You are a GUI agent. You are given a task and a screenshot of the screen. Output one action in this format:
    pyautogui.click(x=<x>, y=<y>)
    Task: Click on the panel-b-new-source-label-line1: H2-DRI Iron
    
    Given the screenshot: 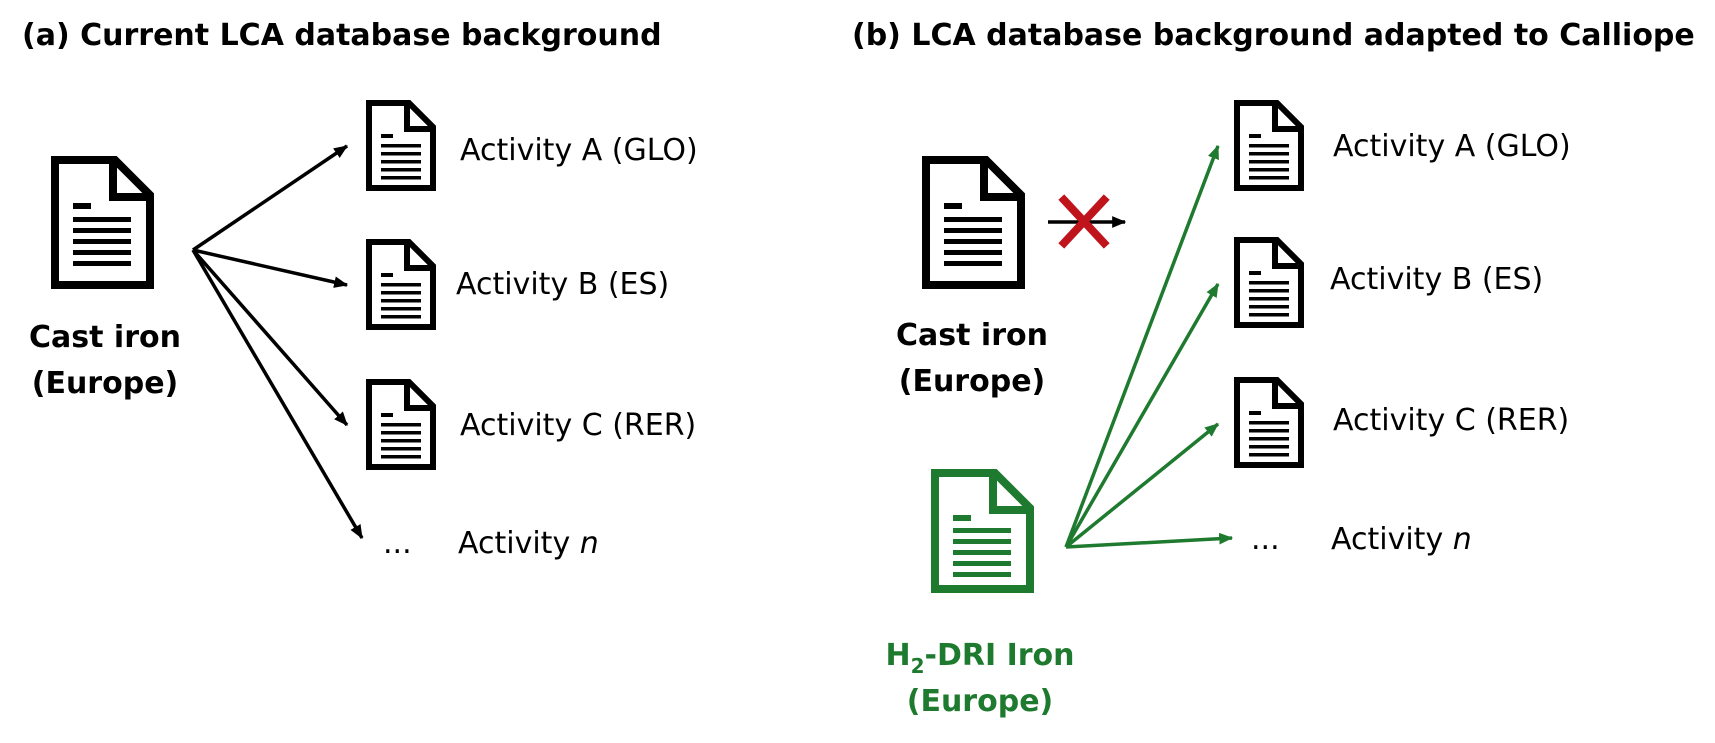 What is the action you would take?
    pyautogui.click(x=979, y=658)
    